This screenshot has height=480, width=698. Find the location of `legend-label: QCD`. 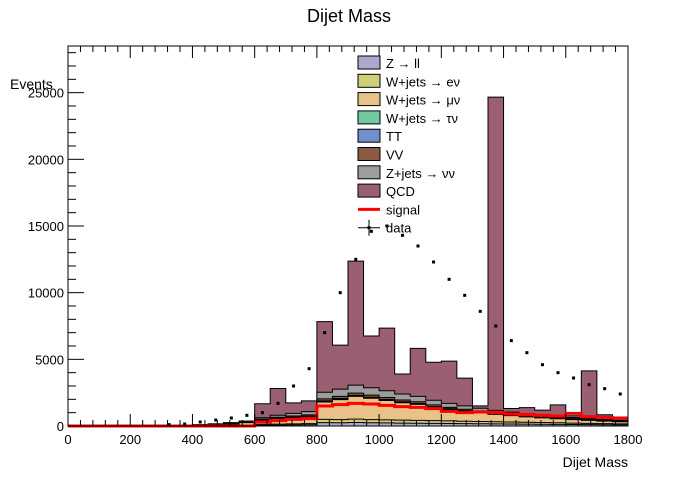

legend-label: QCD is located at coordinates (400, 191).